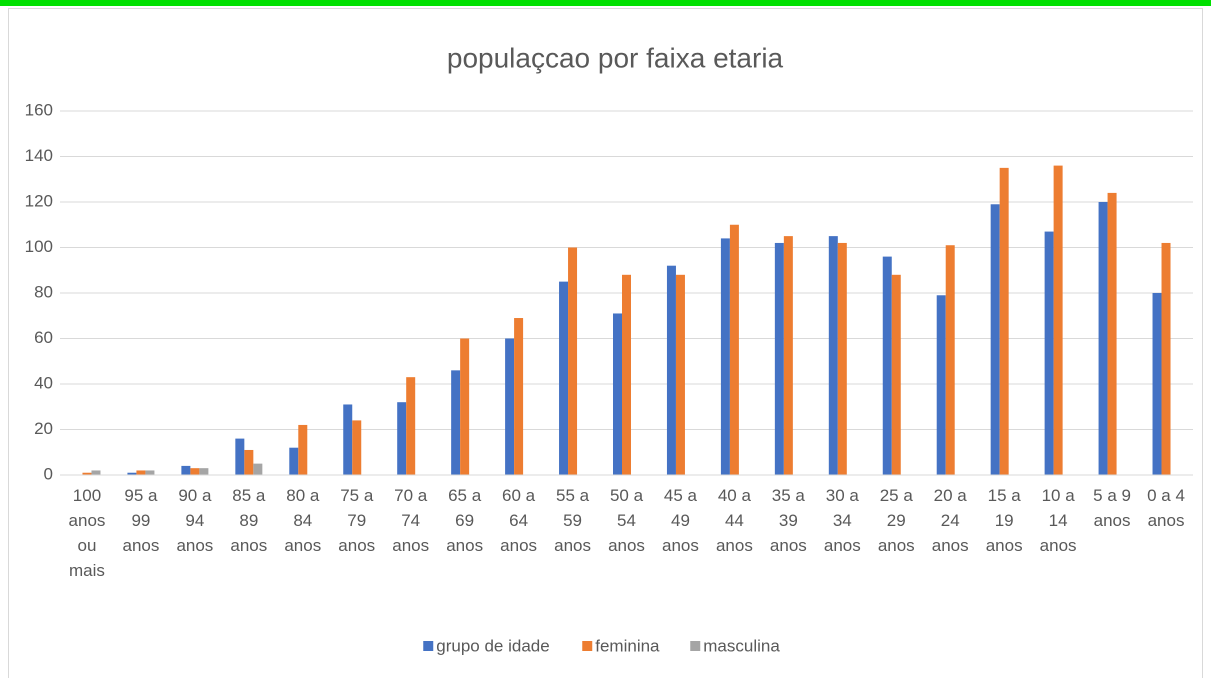  I want to click on y-tick-label: 80, so click(43, 291).